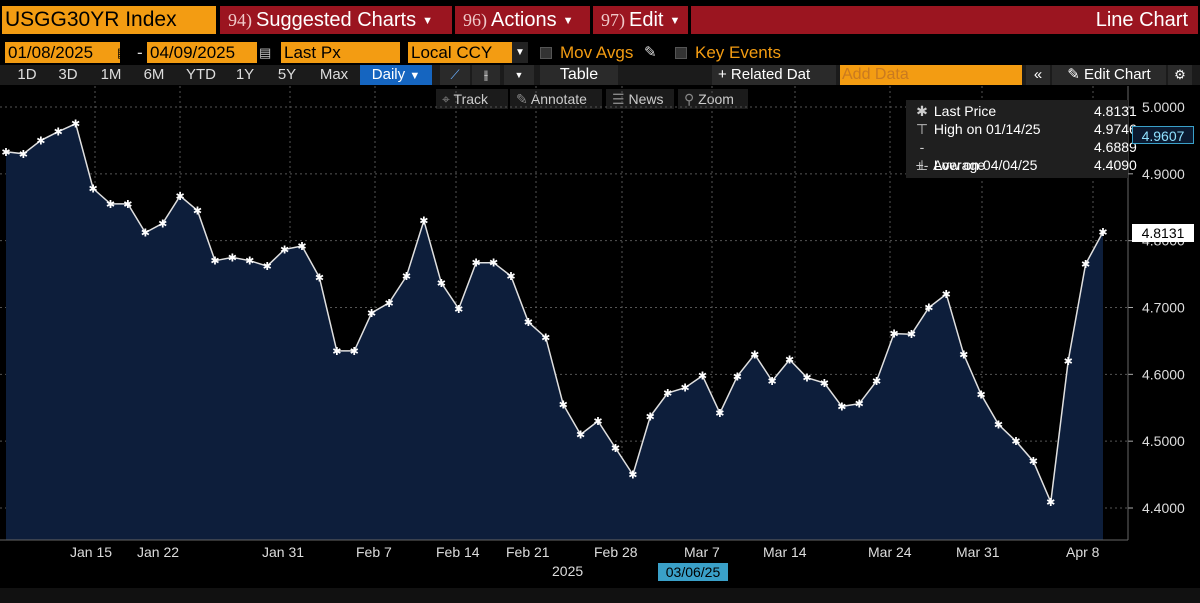  I want to click on cursor-date-badge: 03/06/25, so click(693, 572).